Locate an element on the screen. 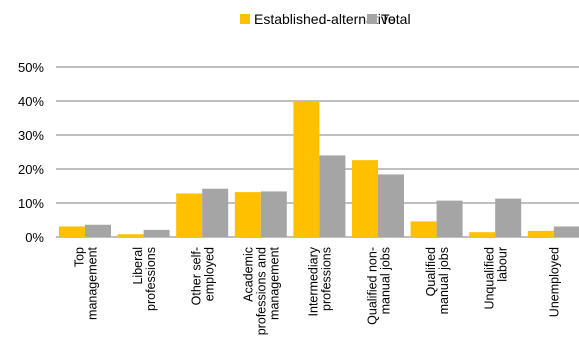  x-tick-label: labour is located at coordinates (503, 264).